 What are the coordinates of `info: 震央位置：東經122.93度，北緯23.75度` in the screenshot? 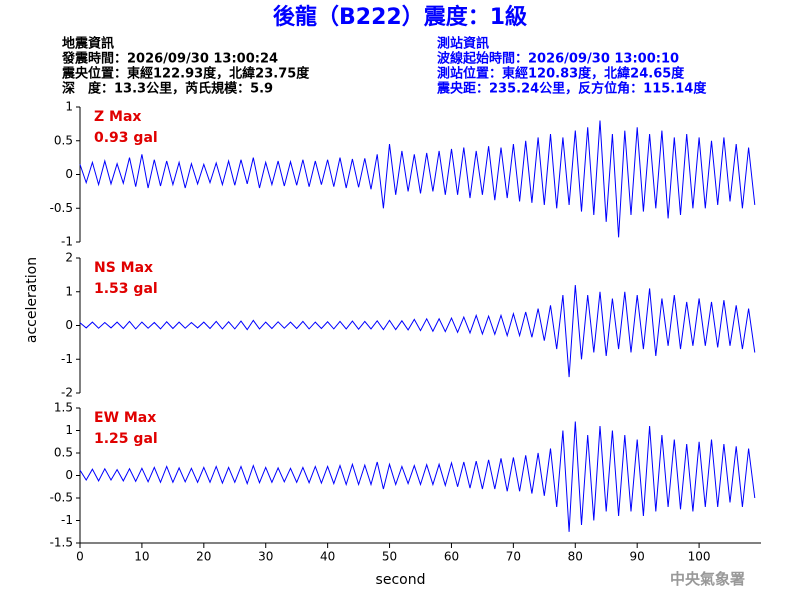 It's located at (185, 74).